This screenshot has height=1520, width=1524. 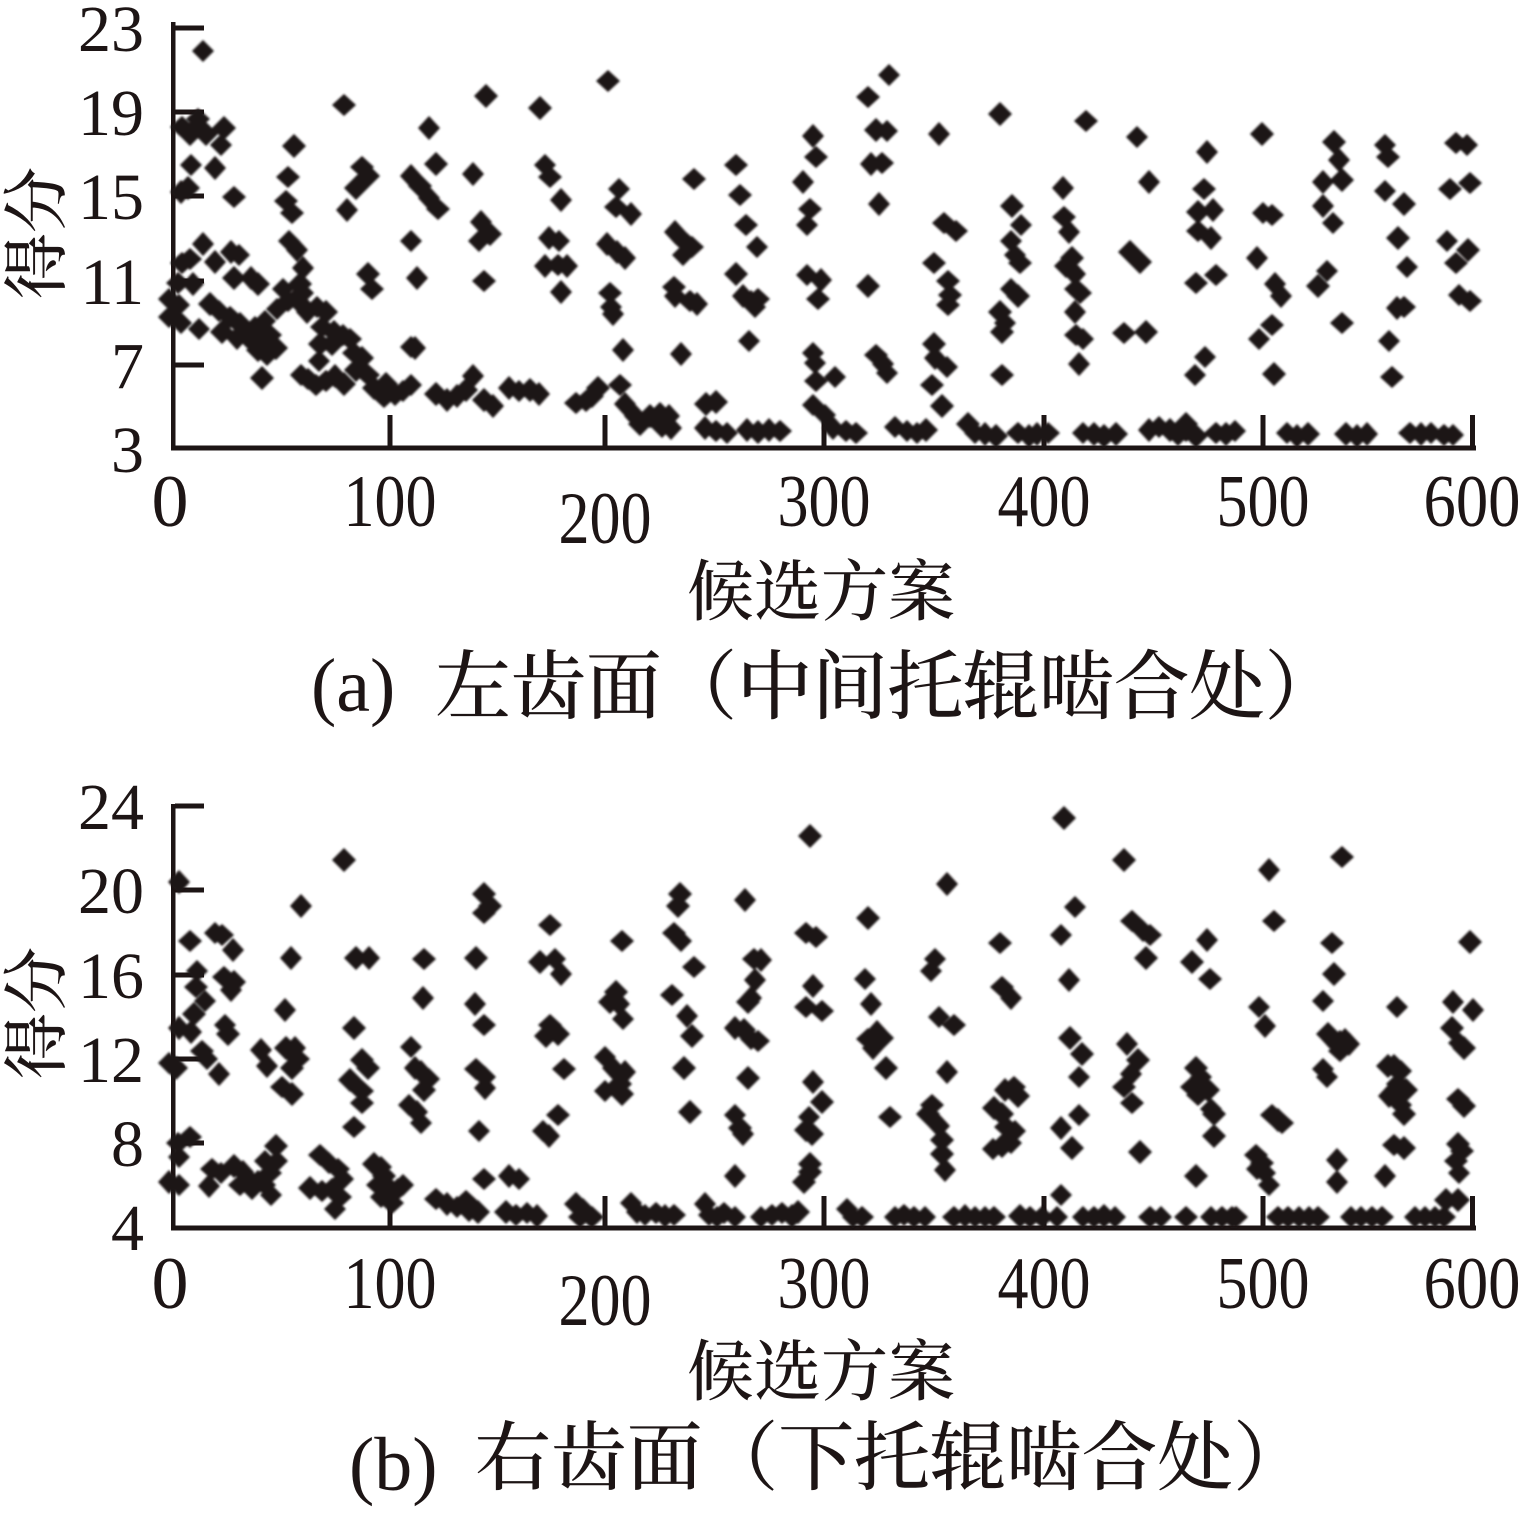 What do you see at coordinates (393, 1465) in the screenshot?
I see `svg-text: (b)` at bounding box center [393, 1465].